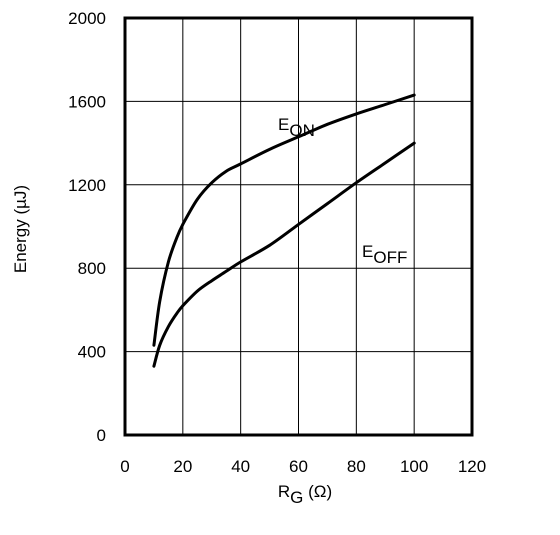 The width and height of the screenshot is (560, 535). What do you see at coordinates (305, 494) in the screenshot?
I see `x-axis-label: RG (Ω)` at bounding box center [305, 494].